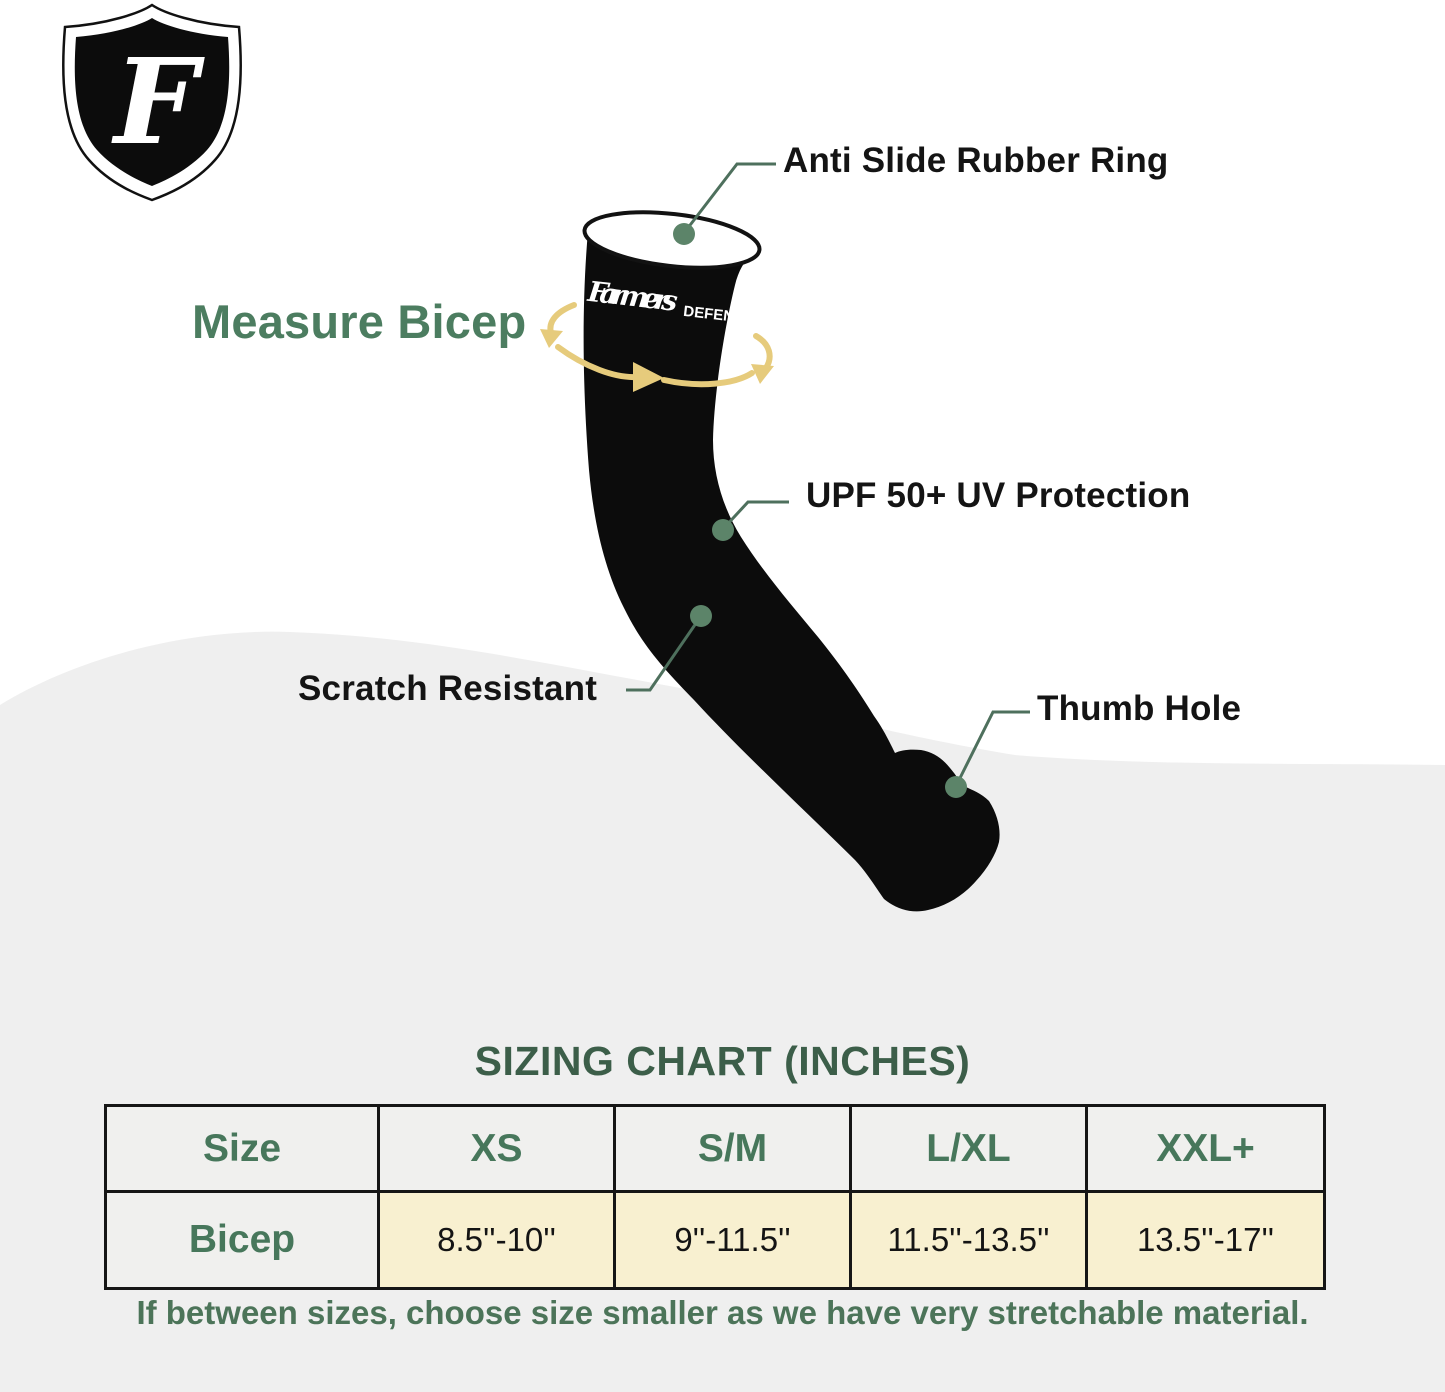 The width and height of the screenshot is (1445, 1392). What do you see at coordinates (359, 321) in the screenshot?
I see `label-measure-bicep: Measure Bicep` at bounding box center [359, 321].